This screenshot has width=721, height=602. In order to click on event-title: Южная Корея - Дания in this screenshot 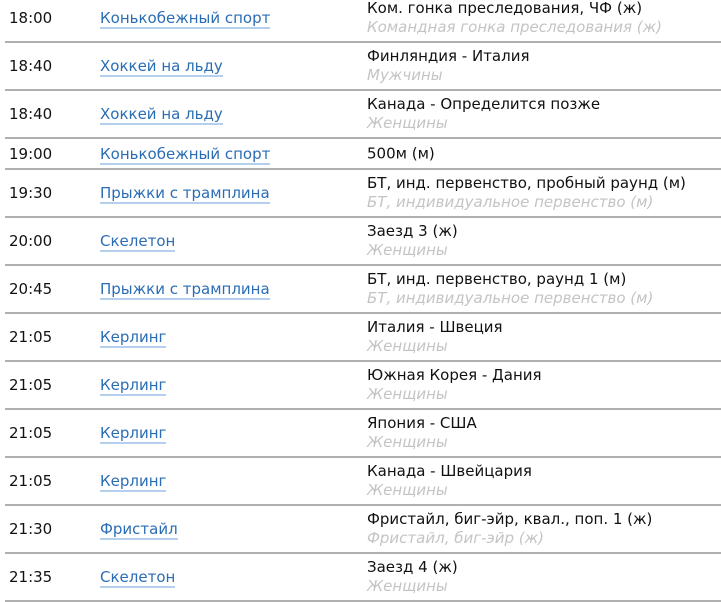, I will do `click(454, 375)`.